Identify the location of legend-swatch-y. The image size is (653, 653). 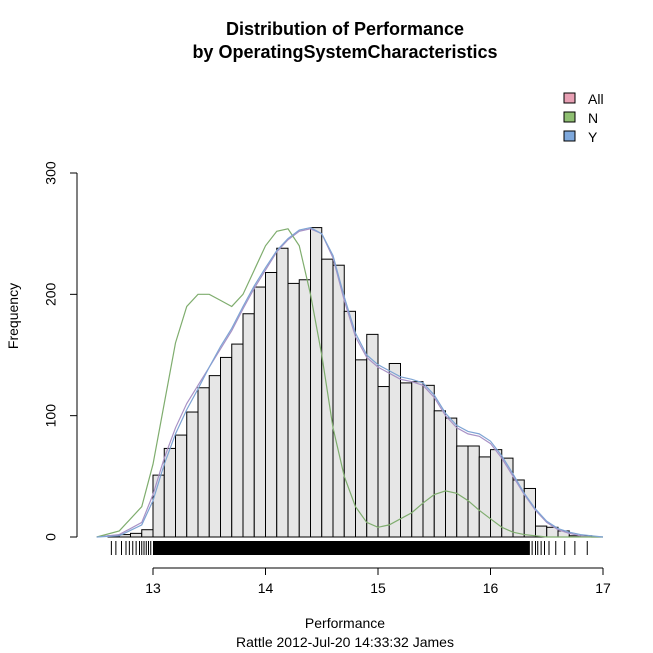
(569, 136).